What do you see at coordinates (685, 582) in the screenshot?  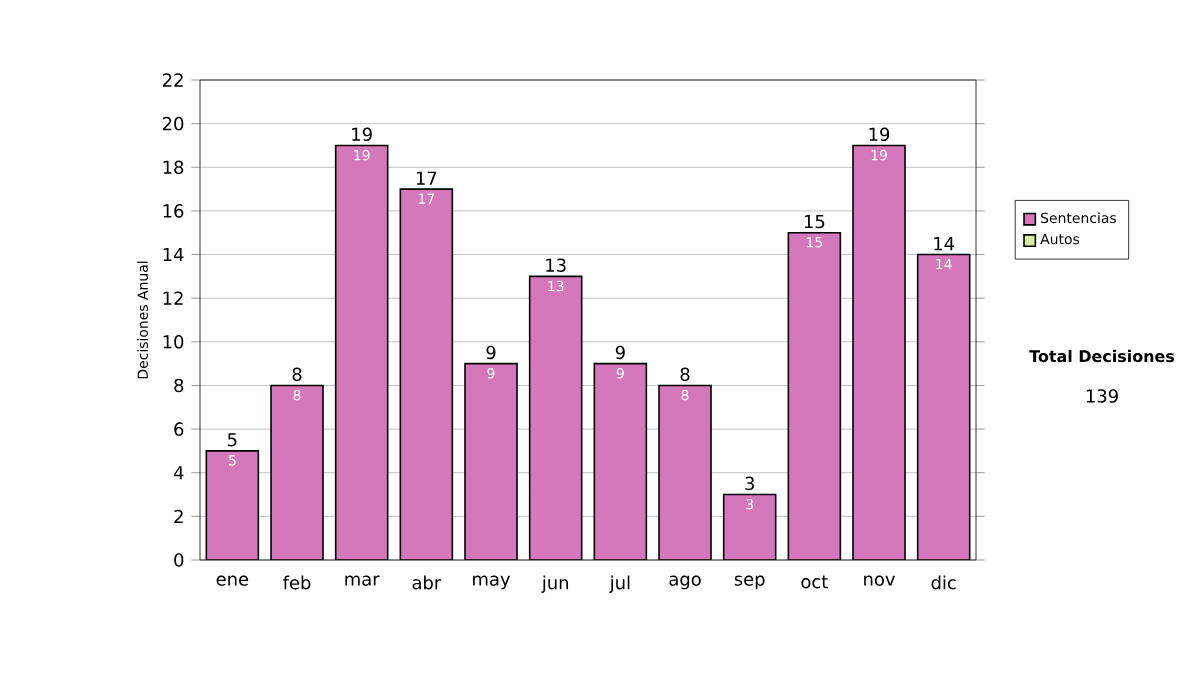 I see `x-tick-label: ago` at bounding box center [685, 582].